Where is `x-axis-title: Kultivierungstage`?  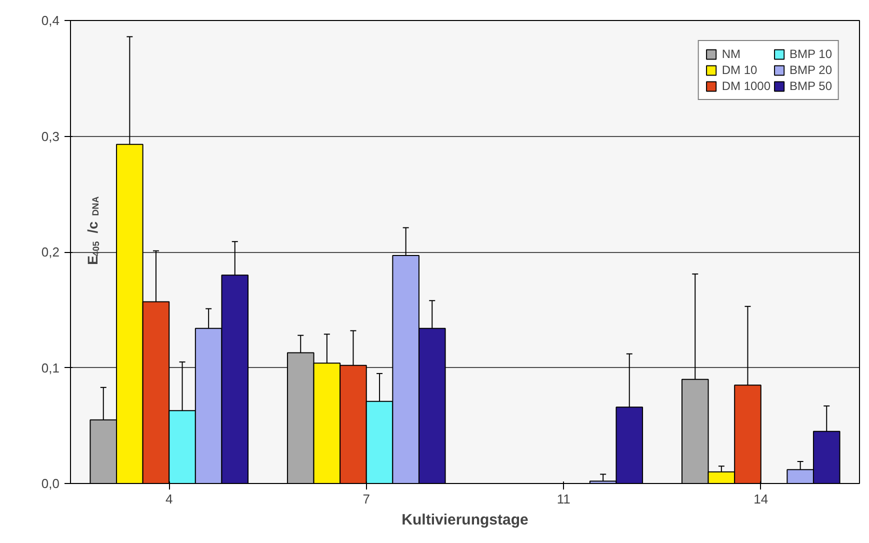
x-axis-title: Kultivierungstage is located at coordinates (465, 520).